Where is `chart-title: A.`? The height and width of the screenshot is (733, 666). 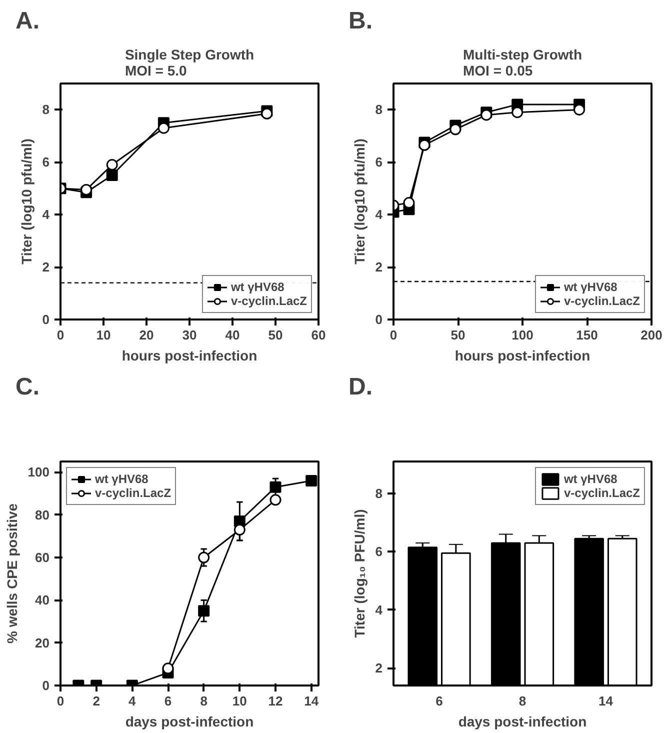 chart-title: A. is located at coordinates (28, 21).